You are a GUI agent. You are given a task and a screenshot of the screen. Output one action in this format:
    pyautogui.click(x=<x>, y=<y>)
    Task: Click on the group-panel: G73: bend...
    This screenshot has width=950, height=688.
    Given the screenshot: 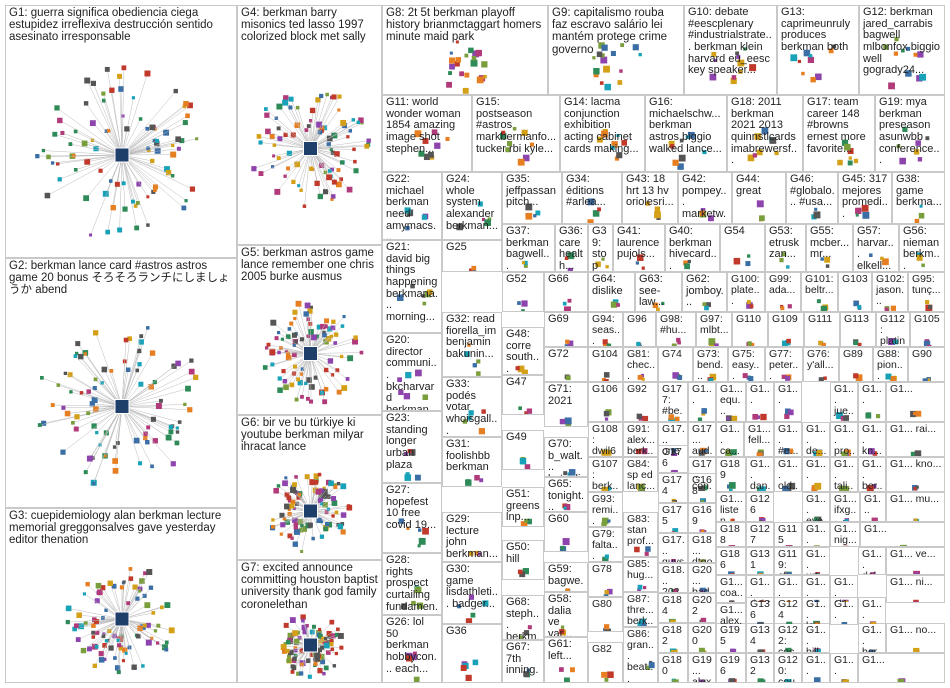 What is the action you would take?
    pyautogui.click(x=710, y=364)
    